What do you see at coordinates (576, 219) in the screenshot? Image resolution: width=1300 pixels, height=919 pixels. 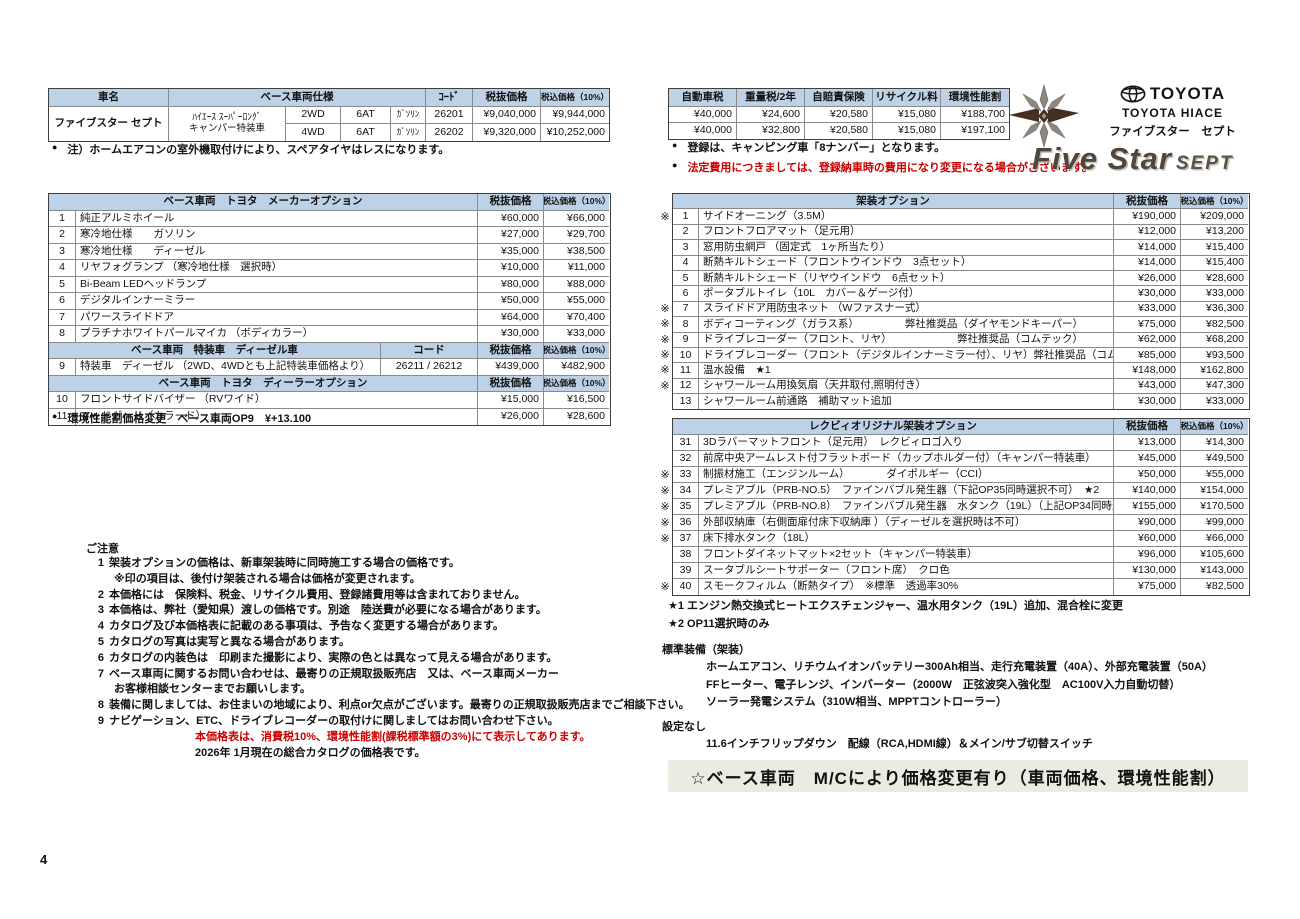 I see `price-inc-tax: ¥66,000` at bounding box center [576, 219].